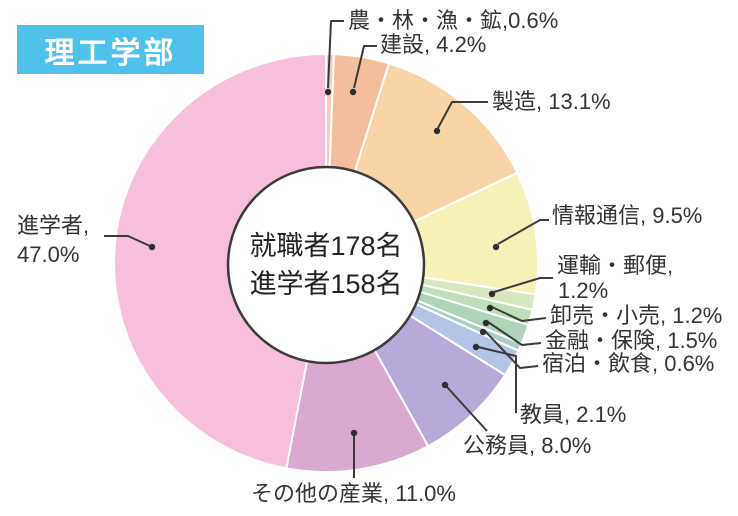  What do you see at coordinates (433, 44) in the screenshot?
I see `slice-label-1: 建設, 4.2%` at bounding box center [433, 44].